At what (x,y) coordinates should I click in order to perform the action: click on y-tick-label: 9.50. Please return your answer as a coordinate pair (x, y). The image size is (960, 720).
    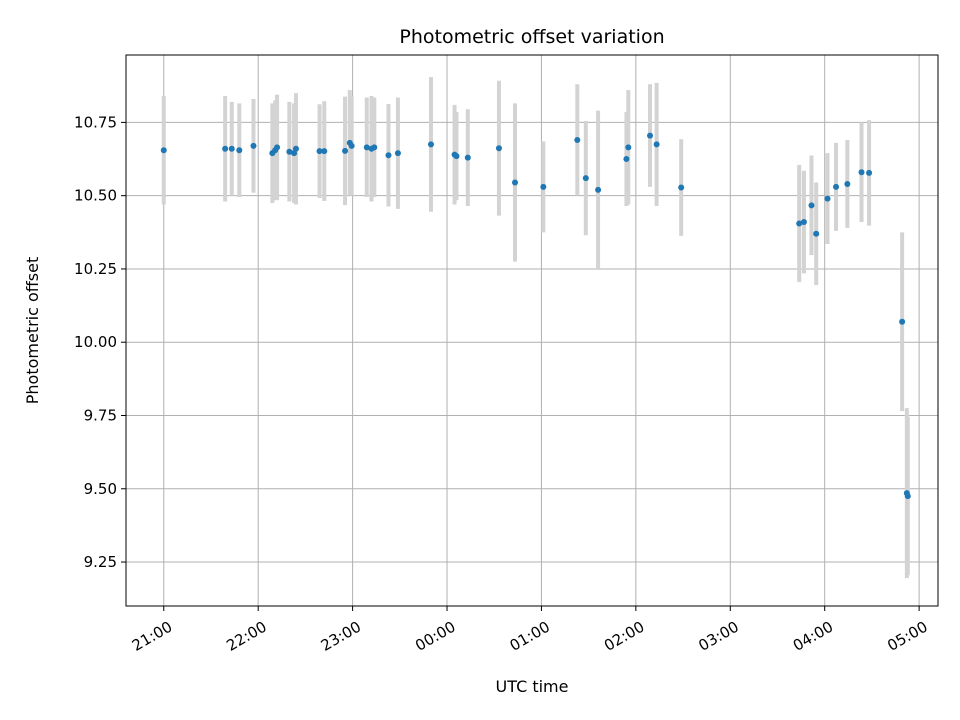
    Looking at the image, I should click on (100, 489).